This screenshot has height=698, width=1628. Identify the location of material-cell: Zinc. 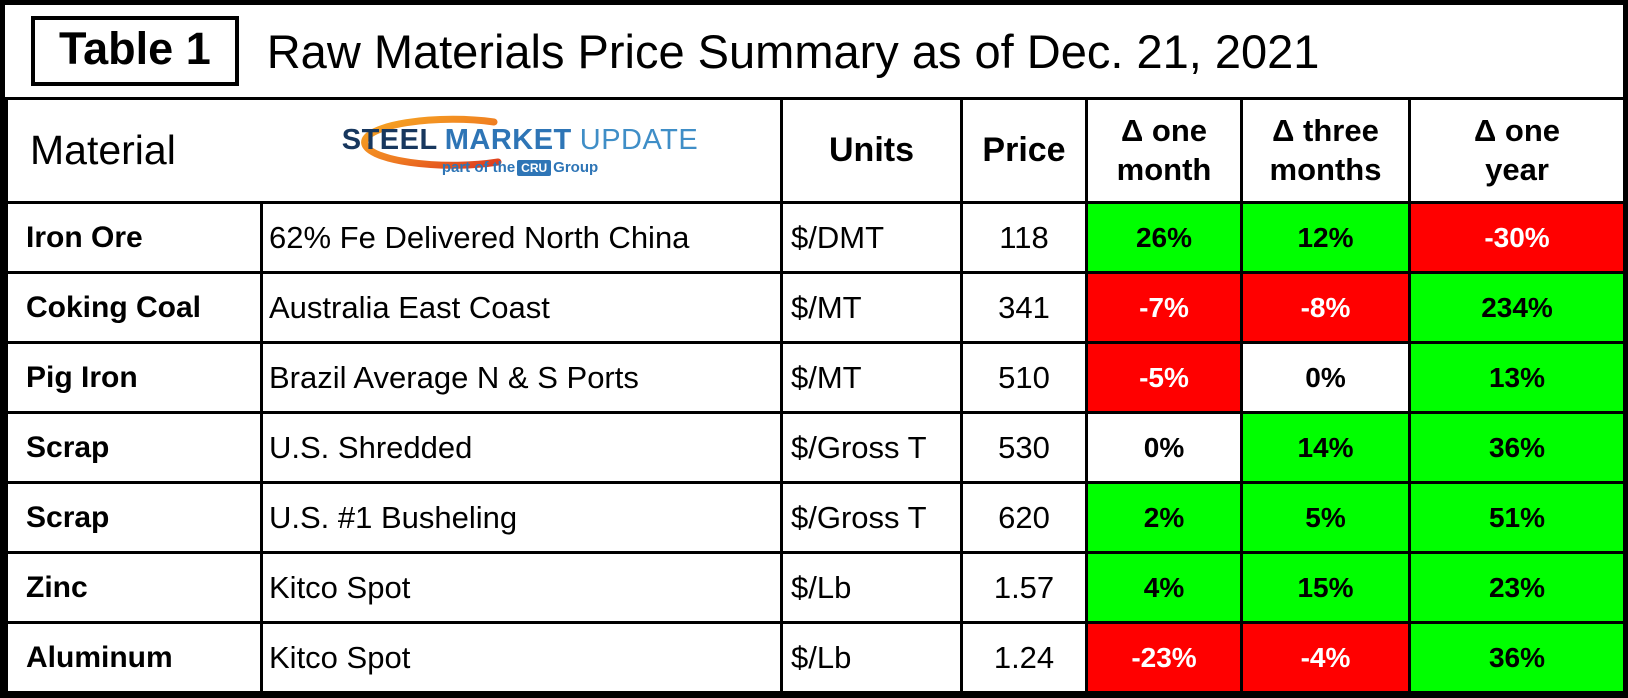
(134, 587).